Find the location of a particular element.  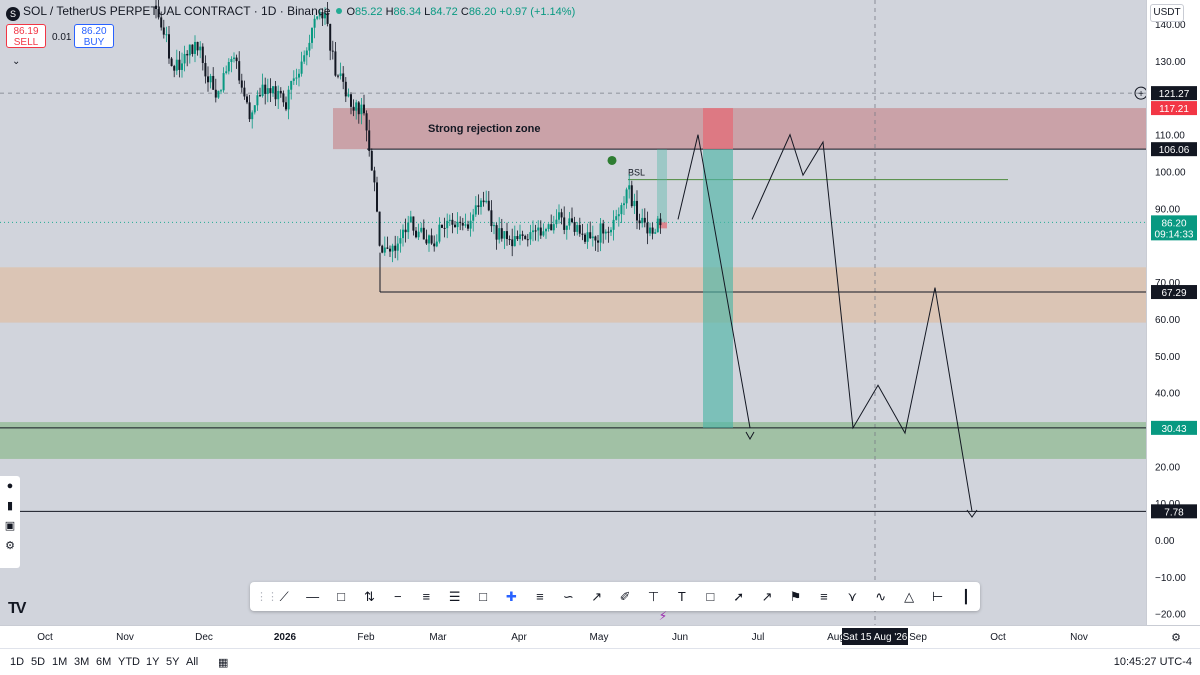

date-range-icon: ⊢ is located at coordinates (937, 596).